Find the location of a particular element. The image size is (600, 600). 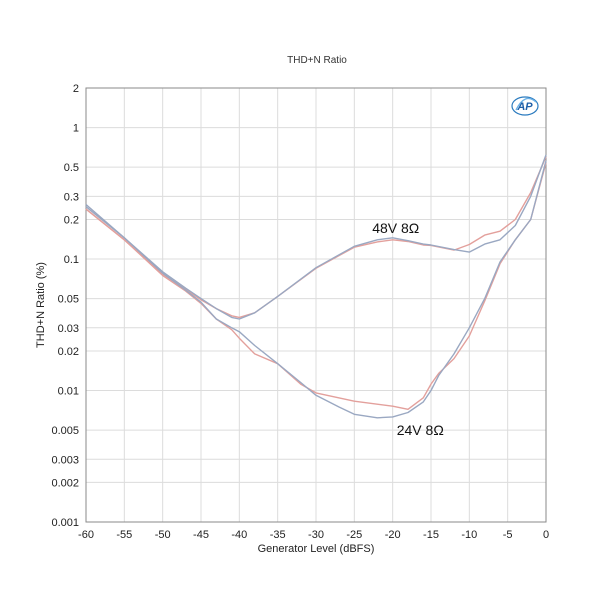

y-tick-label: 0.005 is located at coordinates (65, 431).